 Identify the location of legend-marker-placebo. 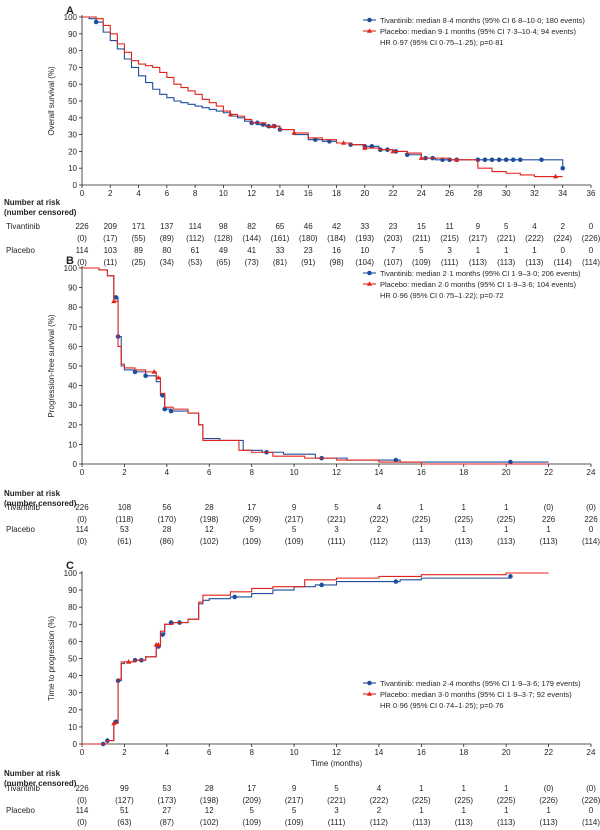
(369, 283).